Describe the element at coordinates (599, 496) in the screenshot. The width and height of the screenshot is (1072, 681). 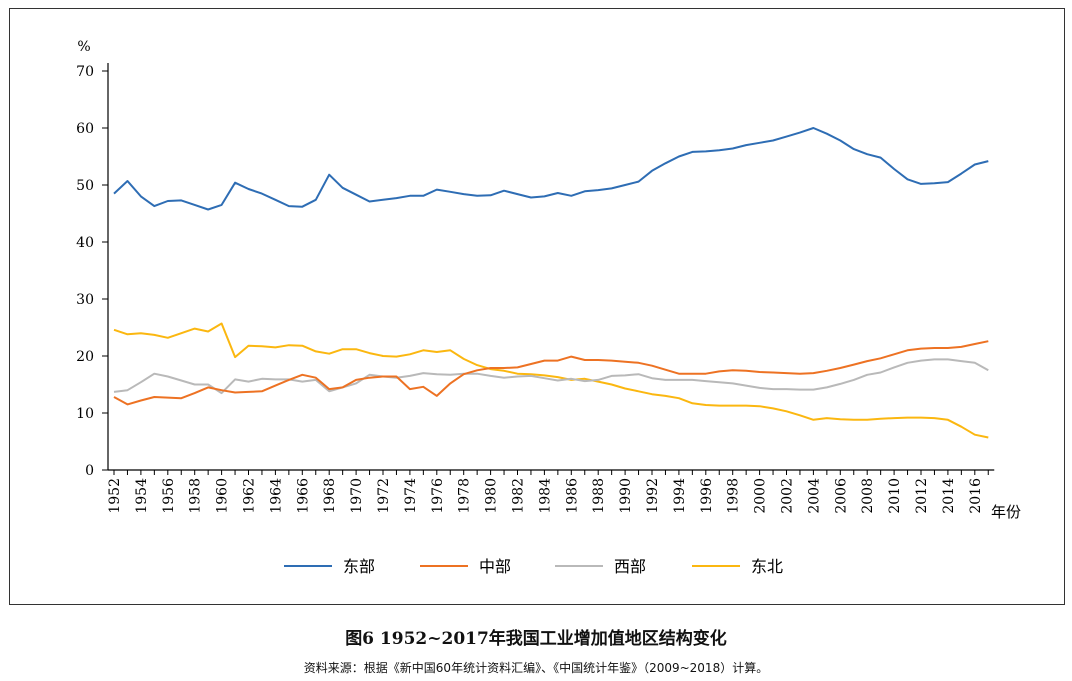
I see `x-tick-label: 1988` at that location.